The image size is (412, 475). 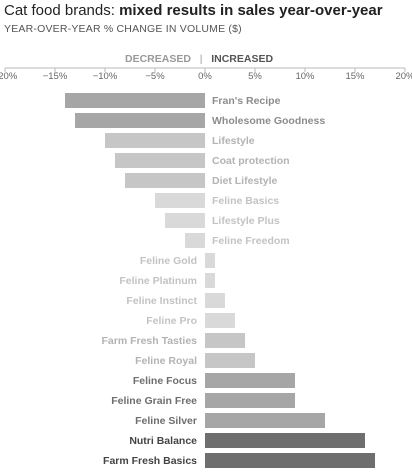 I want to click on x-tick-label: −5%, so click(x=155, y=76).